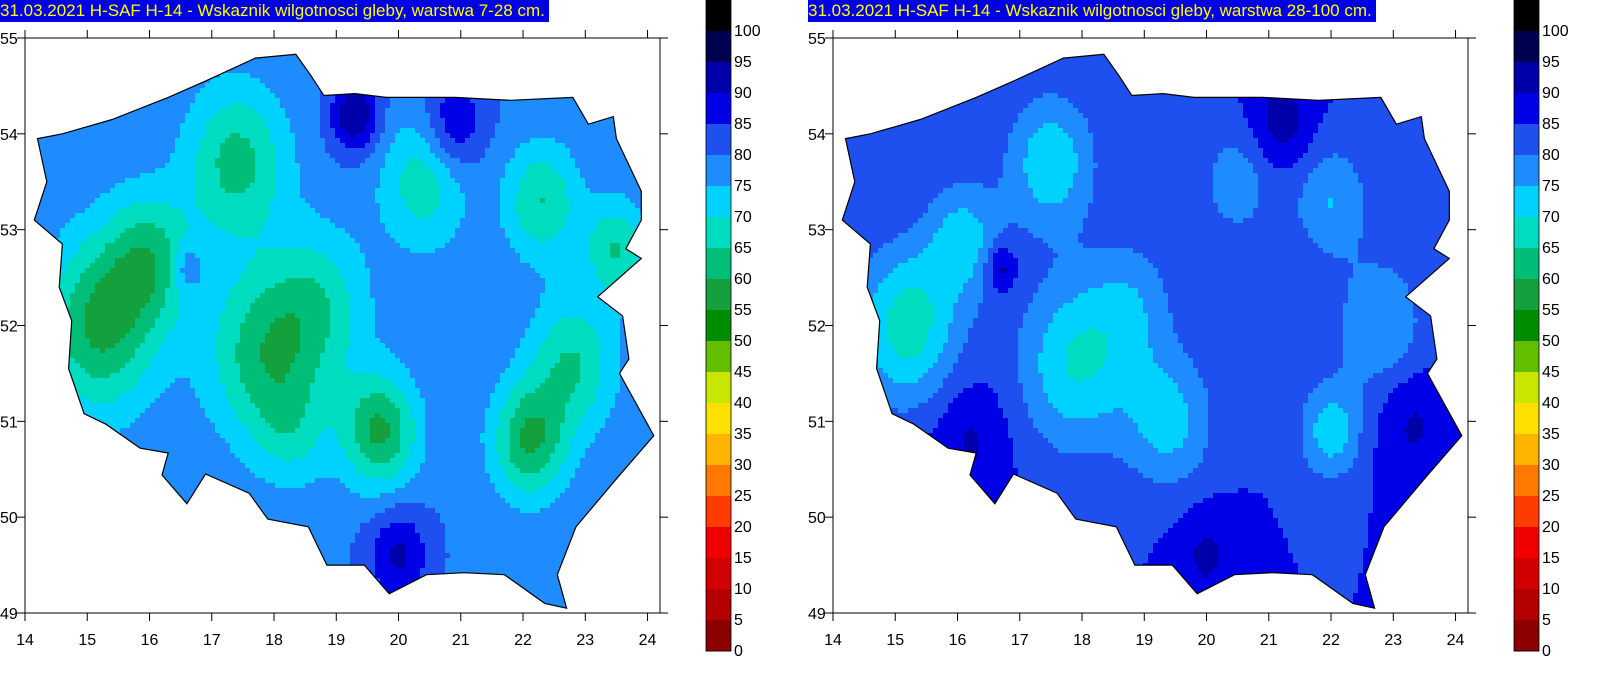 Image resolution: width=1624 pixels, height=689 pixels. I want to click on x-tick-label: 19, so click(336, 640).